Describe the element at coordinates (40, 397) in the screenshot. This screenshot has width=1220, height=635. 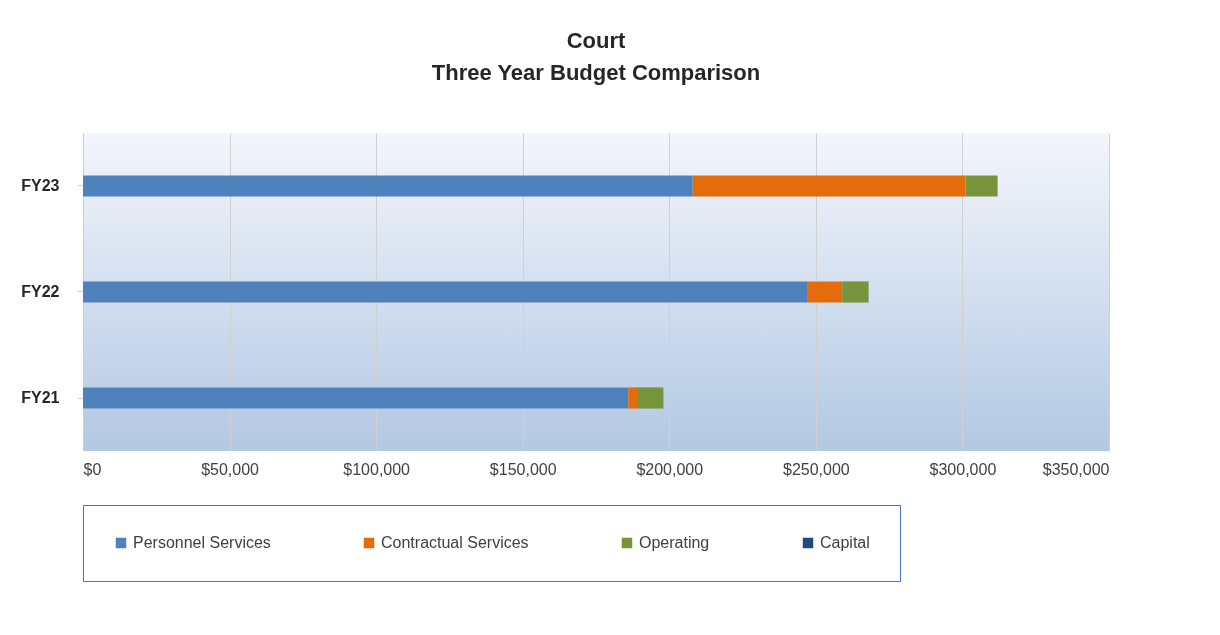
I see `y-tick-label: FY21` at that location.